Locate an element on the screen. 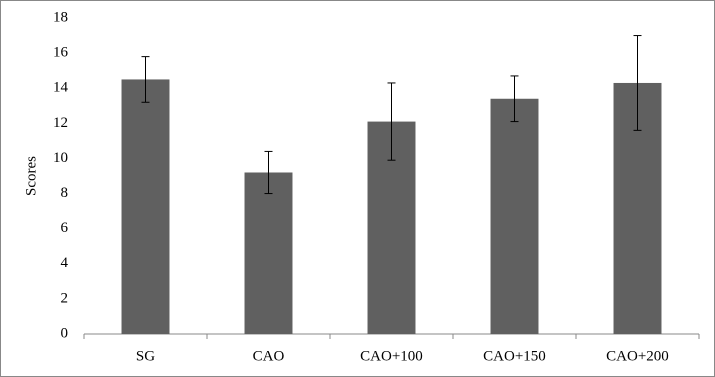 The image size is (715, 377). y-tick-label: 8 is located at coordinates (65, 193).